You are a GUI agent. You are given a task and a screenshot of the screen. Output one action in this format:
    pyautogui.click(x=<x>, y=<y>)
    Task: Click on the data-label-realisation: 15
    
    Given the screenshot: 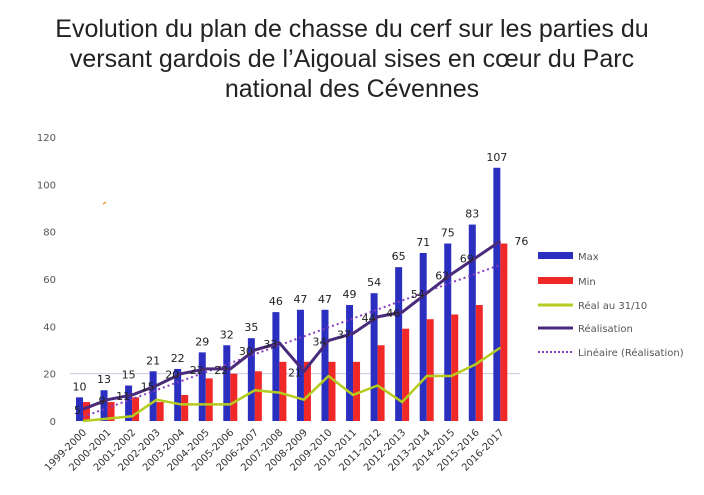 What is the action you would take?
    pyautogui.click(x=148, y=387)
    